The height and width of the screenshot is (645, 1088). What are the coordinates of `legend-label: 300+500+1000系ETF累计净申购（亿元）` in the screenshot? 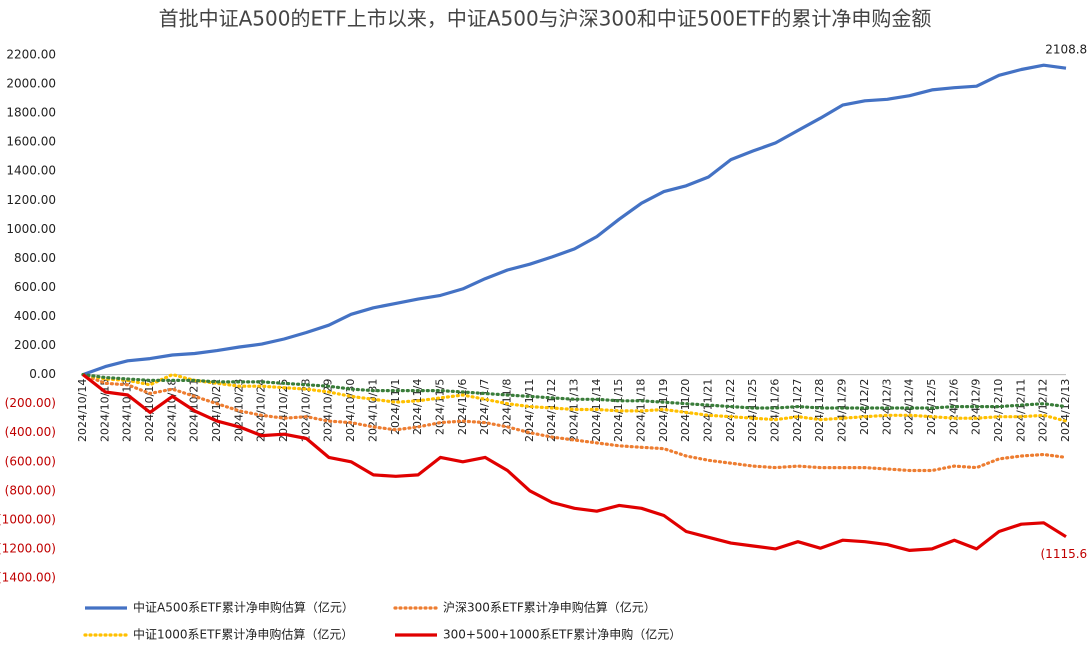 It's located at (562, 634).